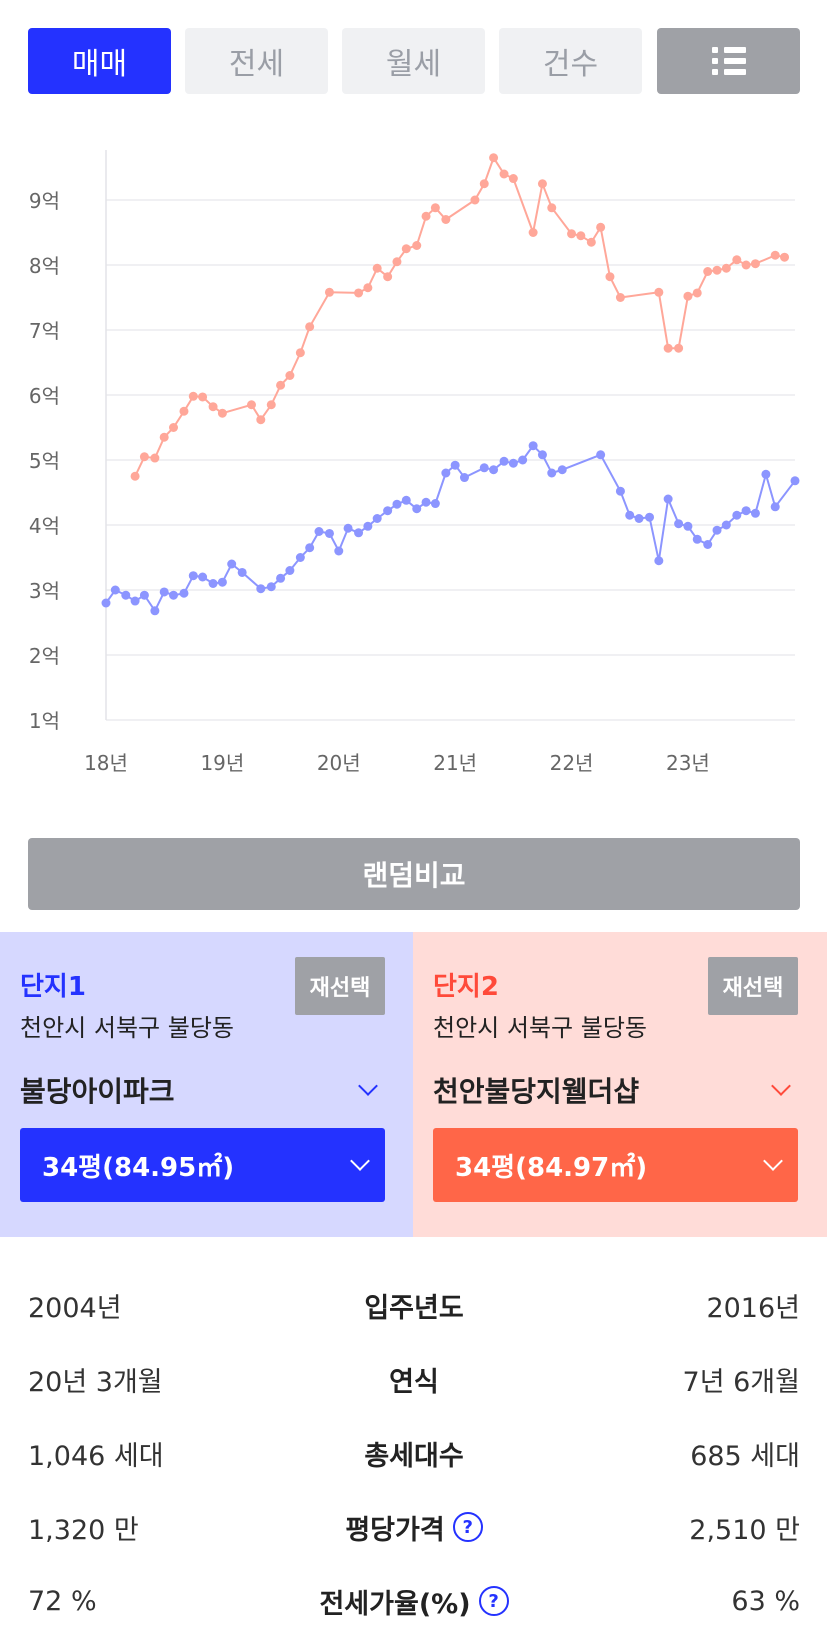 This screenshot has height=1637, width=827. I want to click on list-view-button, so click(728, 61).